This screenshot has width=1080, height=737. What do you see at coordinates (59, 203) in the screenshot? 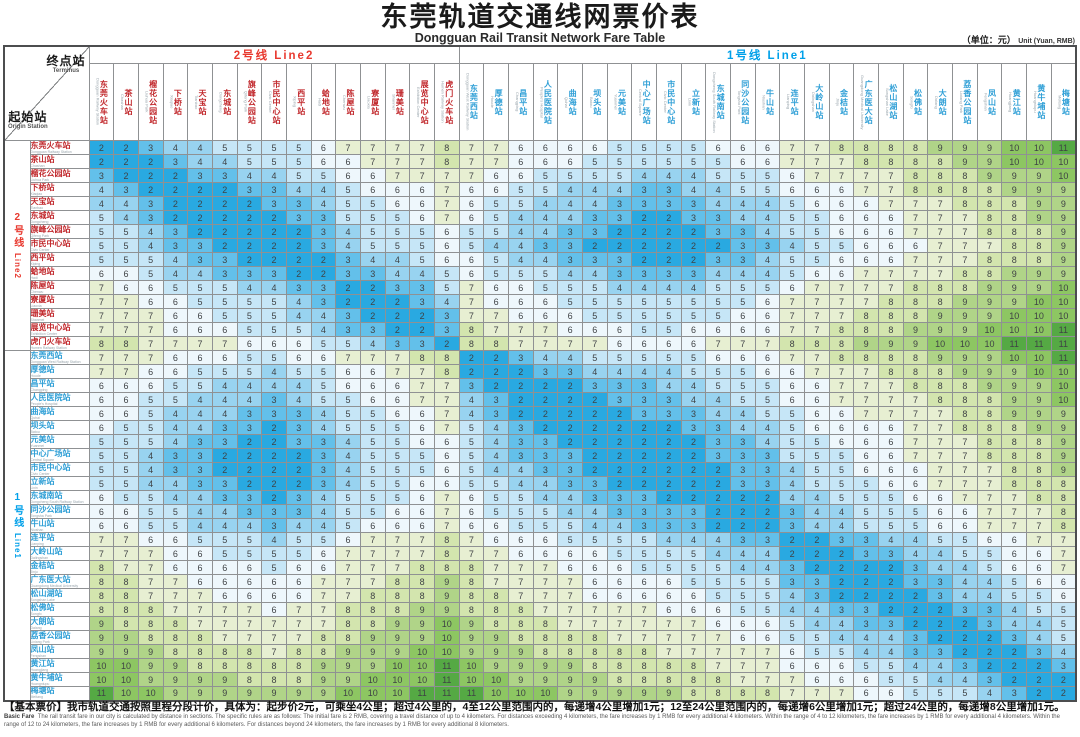
I see `row-header-station: 天宝站 Tianbao` at bounding box center [59, 203].